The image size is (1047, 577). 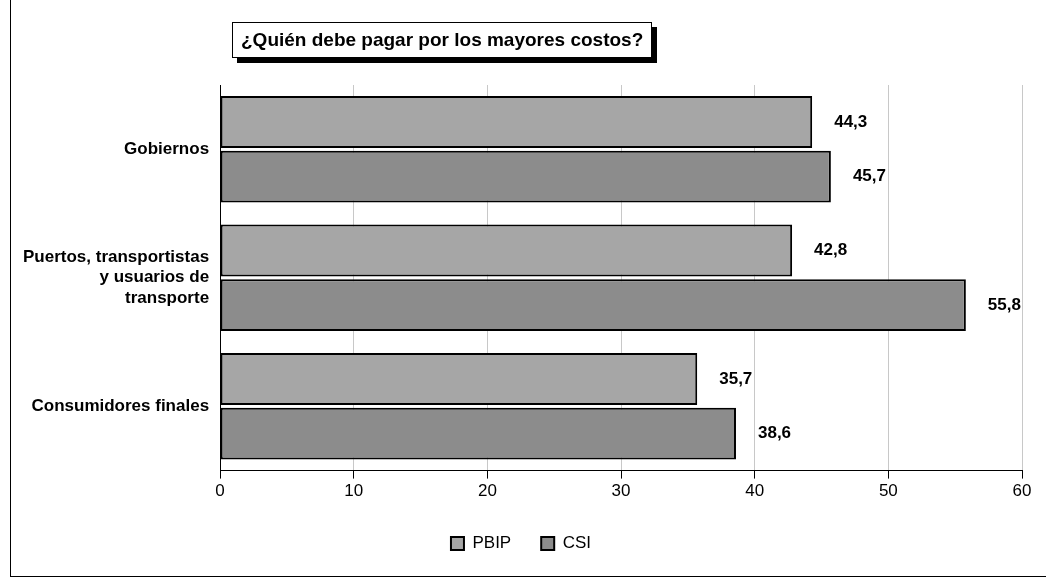 I want to click on data-label: 42,8, so click(x=831, y=250).